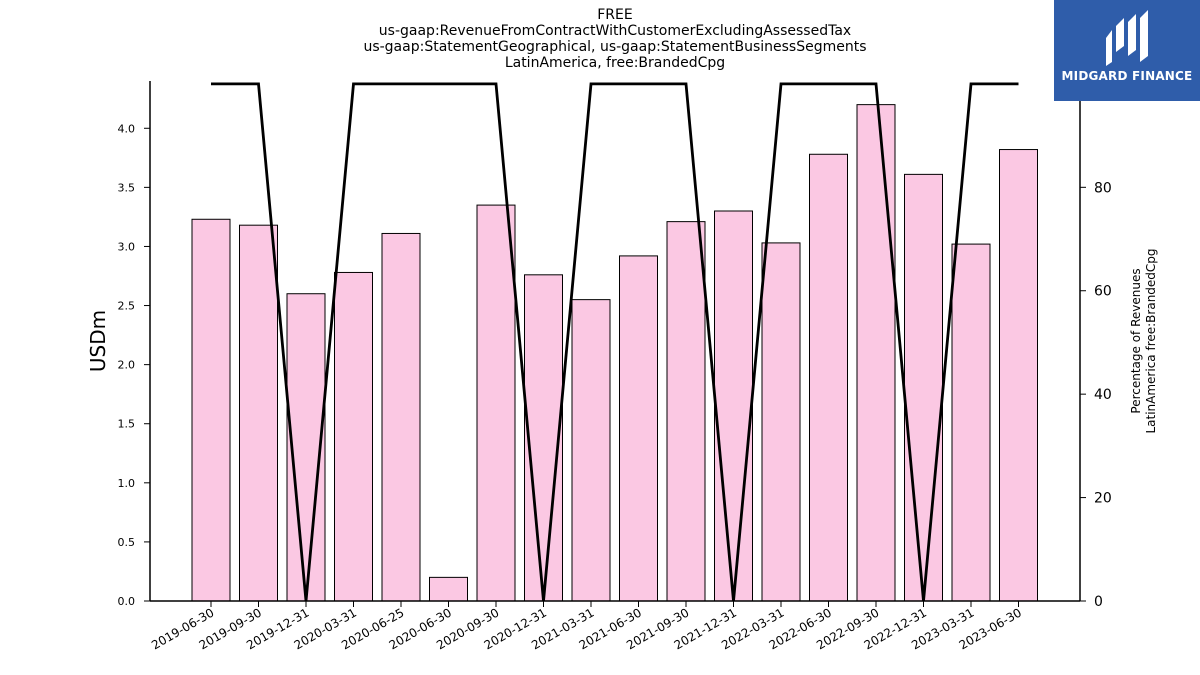 Image resolution: width=1200 pixels, height=675 pixels. I want to click on y-axis-label-right-line-2: LatinAmerica free:BrandedCpg, so click(1151, 341).